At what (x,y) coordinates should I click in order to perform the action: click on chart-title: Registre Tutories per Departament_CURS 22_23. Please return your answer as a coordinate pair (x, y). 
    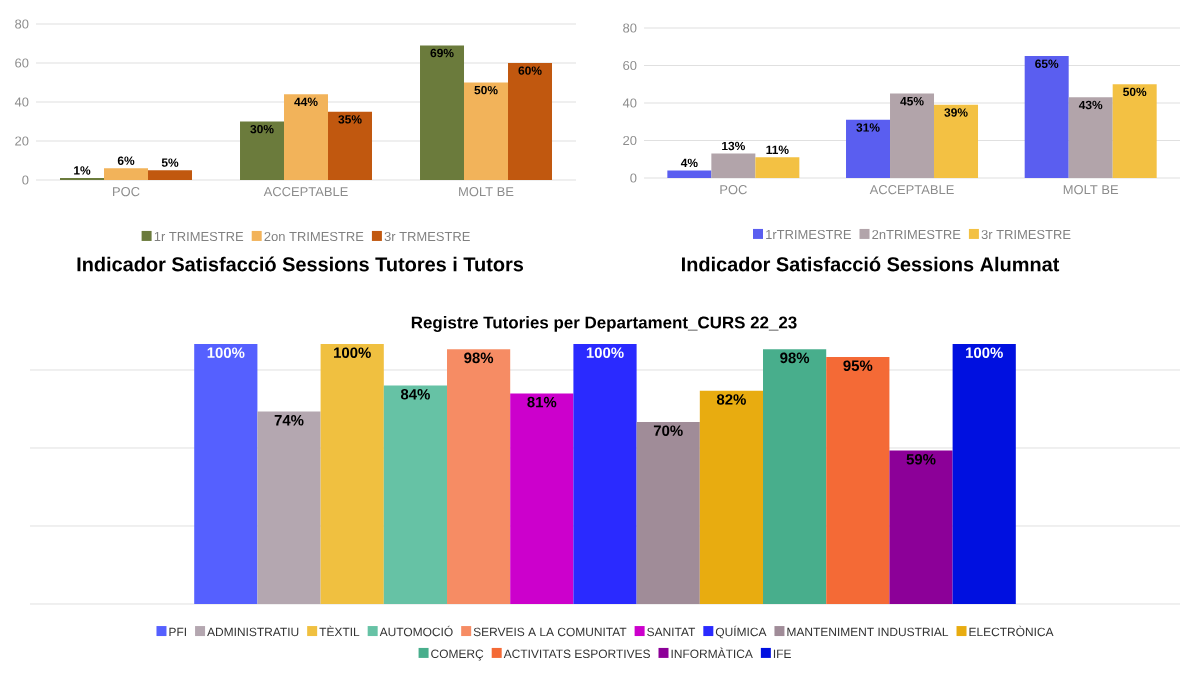
    Looking at the image, I should click on (604, 324).